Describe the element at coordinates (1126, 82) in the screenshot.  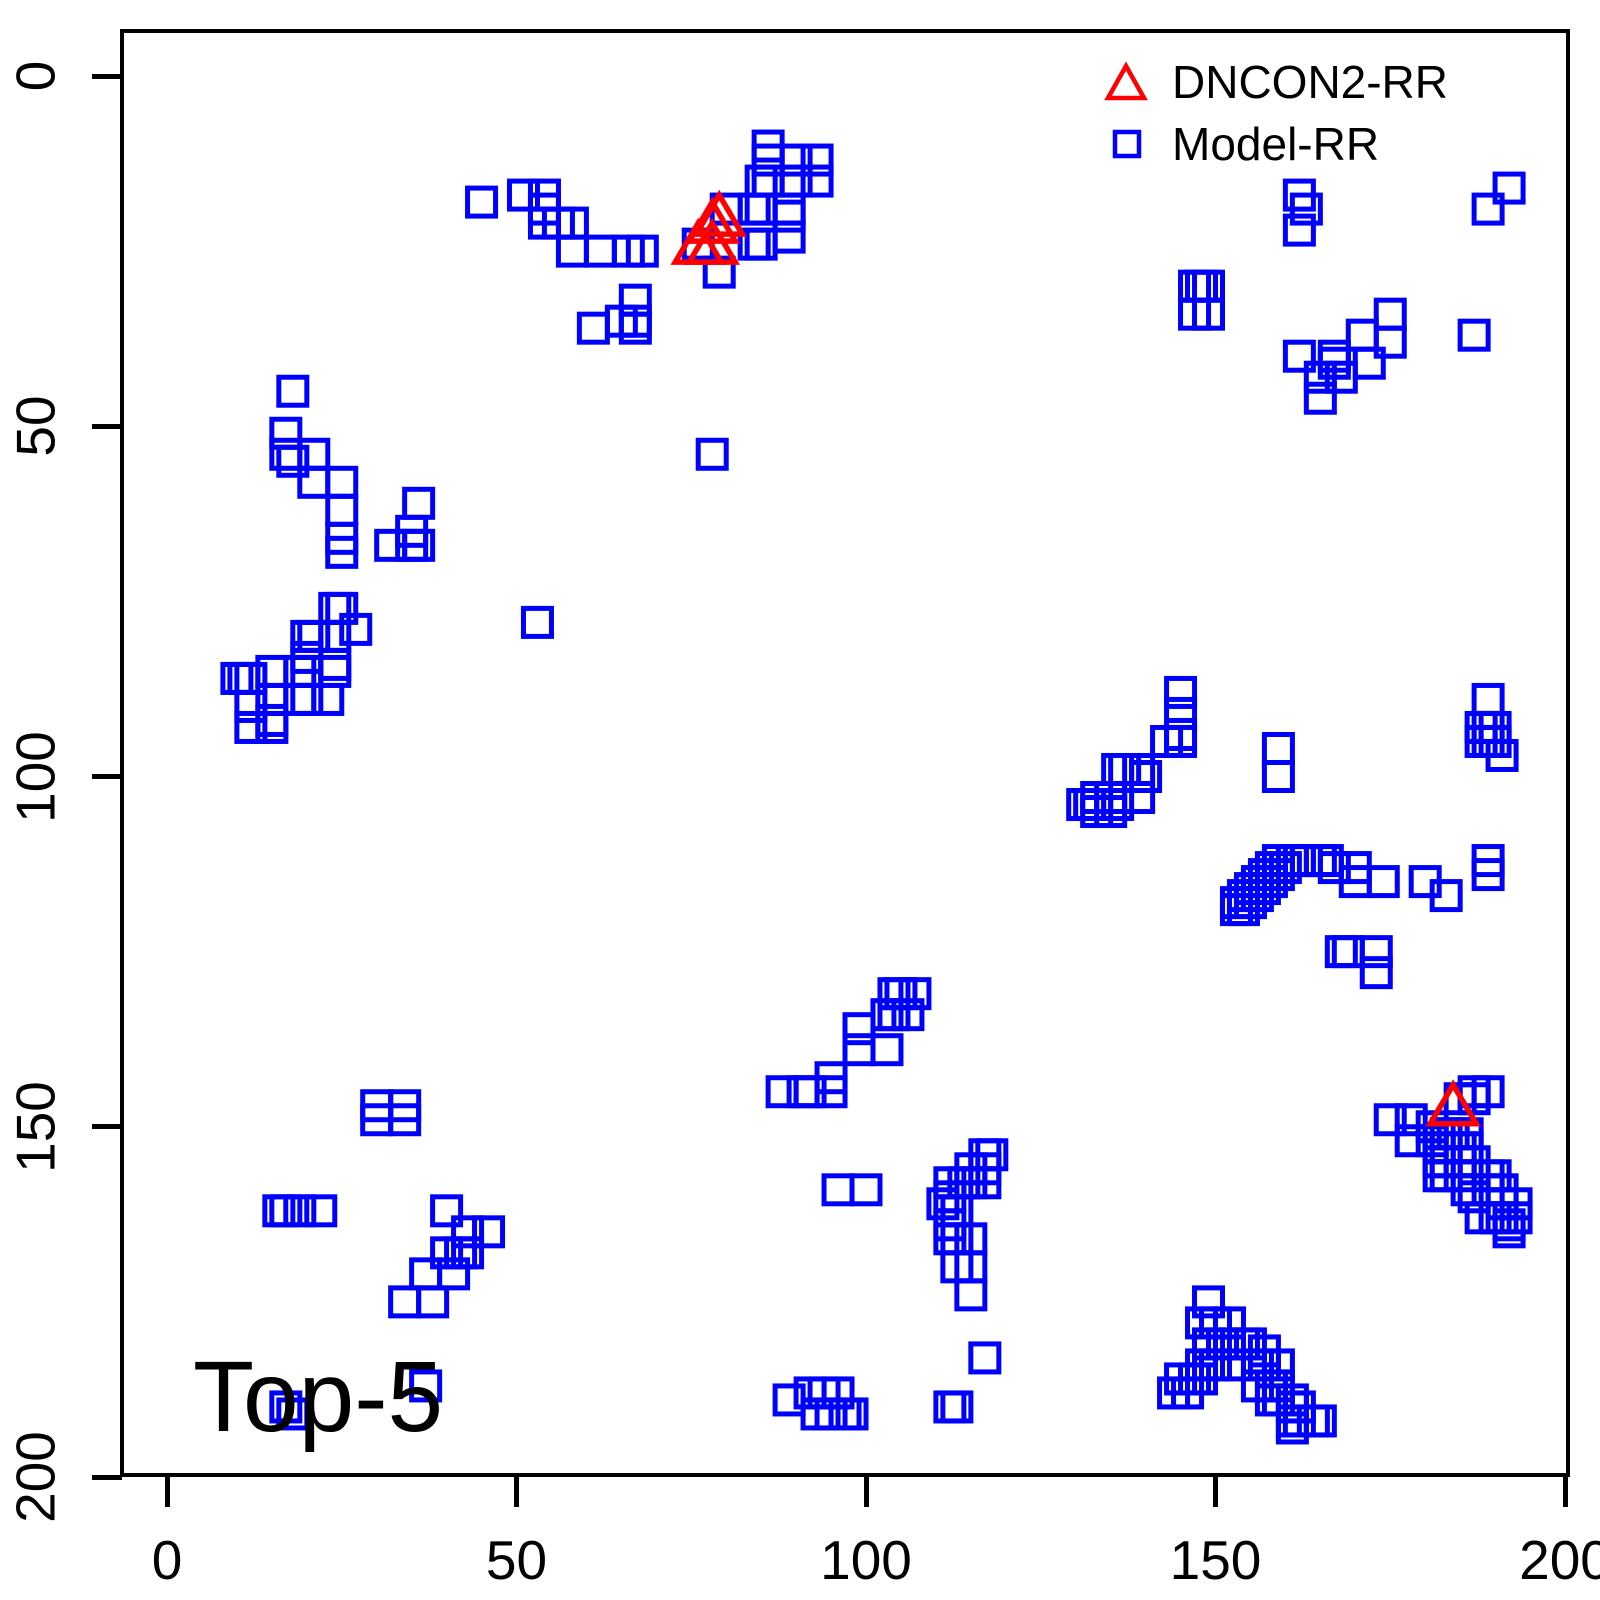
I see `triangle-icon` at that location.